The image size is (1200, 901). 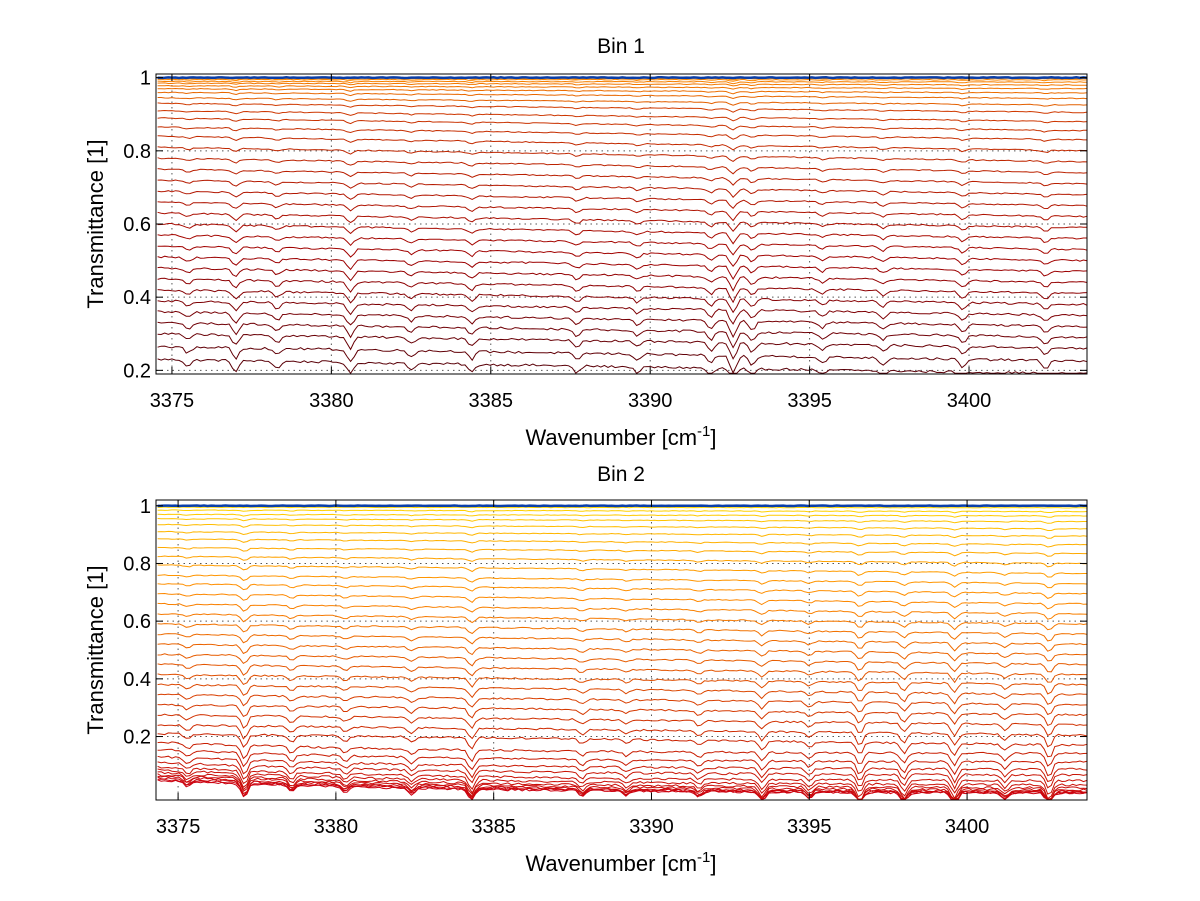 What do you see at coordinates (172, 401) in the screenshot?
I see `bin-1-xtick-label: 3375` at bounding box center [172, 401].